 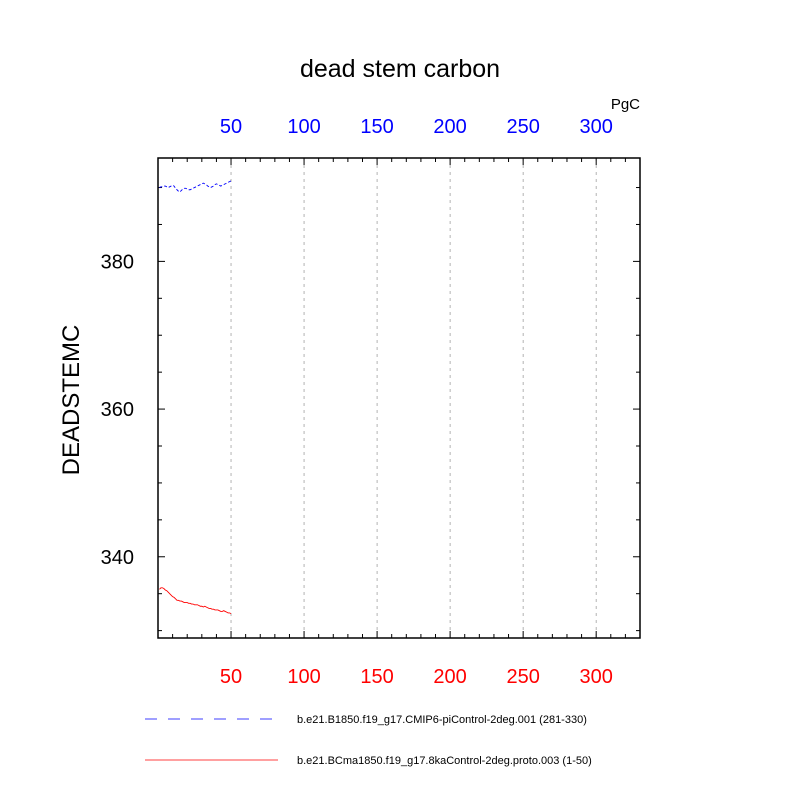 What do you see at coordinates (449, 127) in the screenshot?
I see `x-tick-label-top: 200` at bounding box center [449, 127].